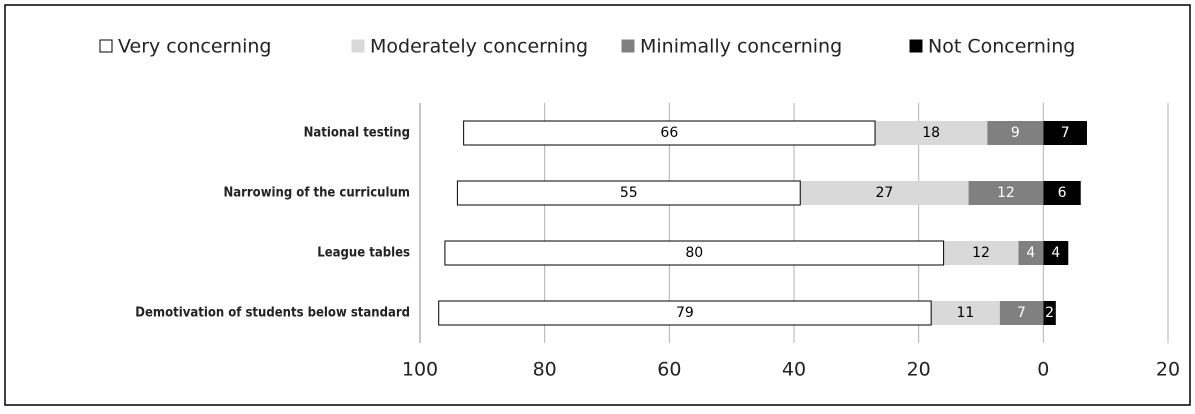 The image size is (1195, 414). What do you see at coordinates (741, 47) in the screenshot?
I see `legend-label: Minimally concerning` at bounding box center [741, 47].